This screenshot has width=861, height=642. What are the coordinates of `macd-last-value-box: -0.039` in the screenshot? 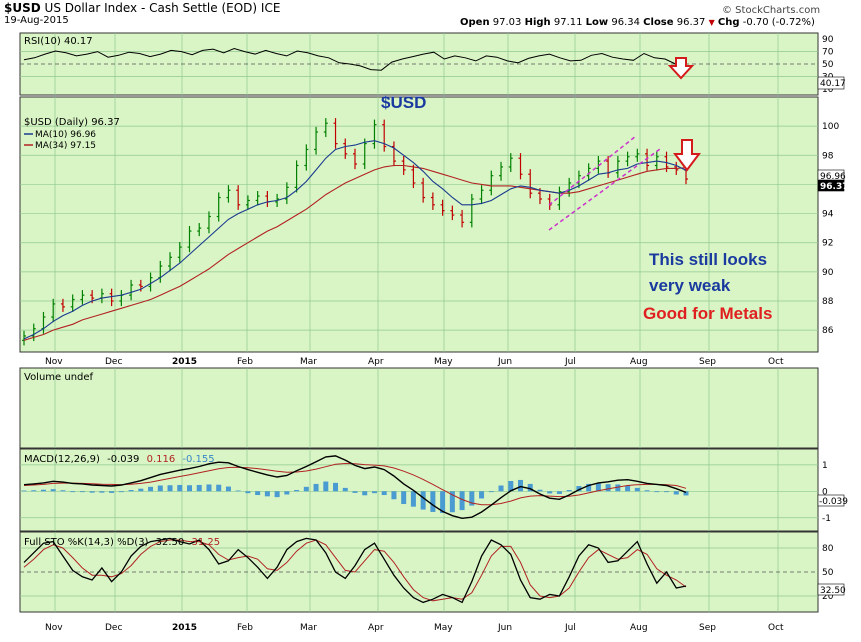 It's located at (832, 500).